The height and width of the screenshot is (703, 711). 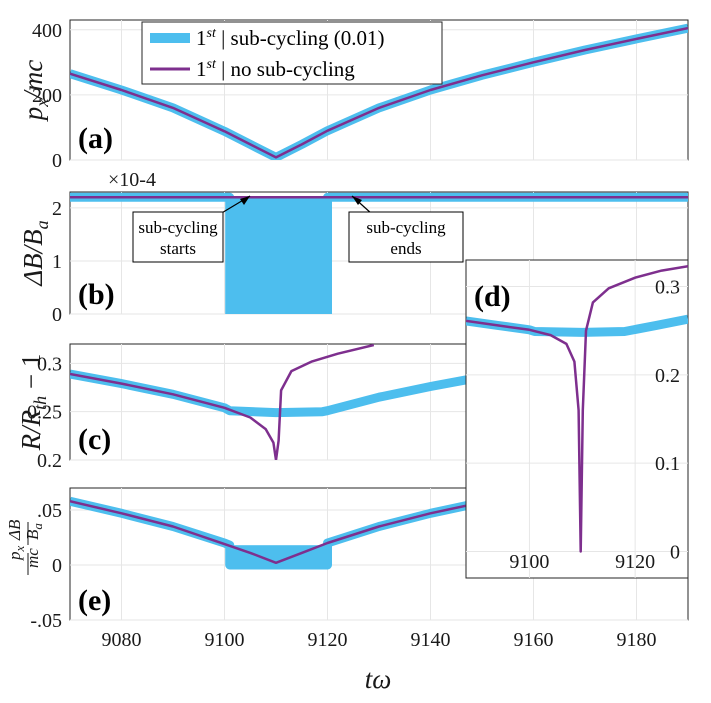 What do you see at coordinates (94, 439) in the screenshot?
I see `panel-c-label: (c)` at bounding box center [94, 439].